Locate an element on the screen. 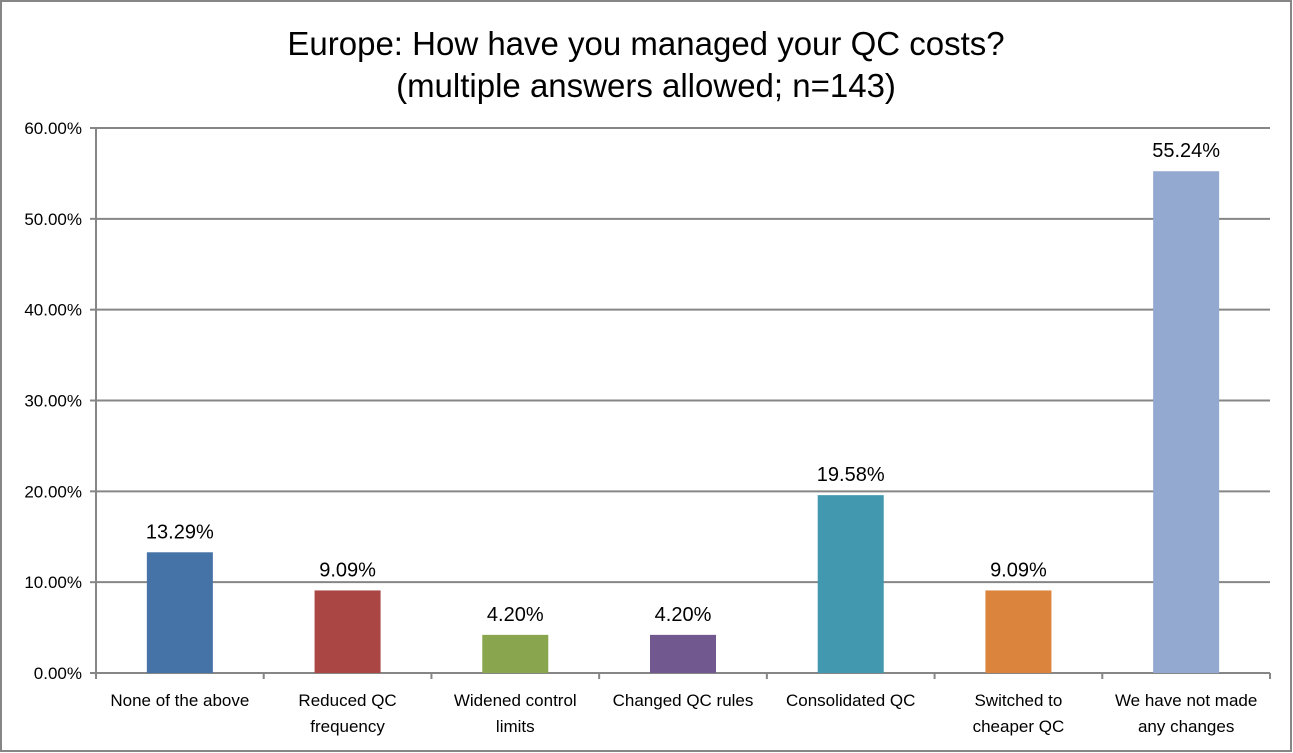 The width and height of the screenshot is (1293, 753). y-tick-label: 60.00% is located at coordinates (53, 128).